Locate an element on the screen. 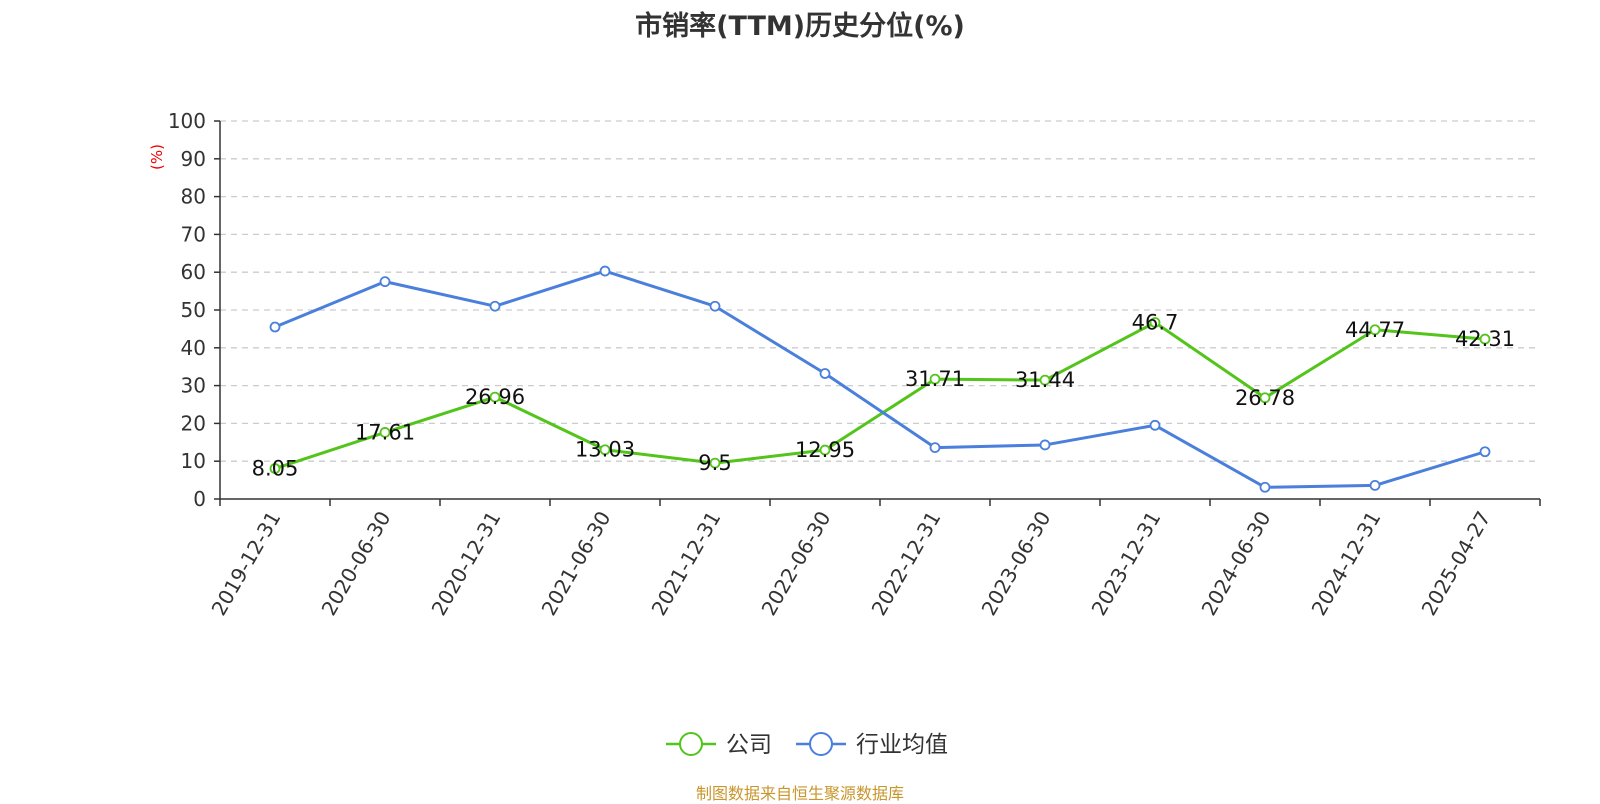  data-label: 8.05 is located at coordinates (275, 469).